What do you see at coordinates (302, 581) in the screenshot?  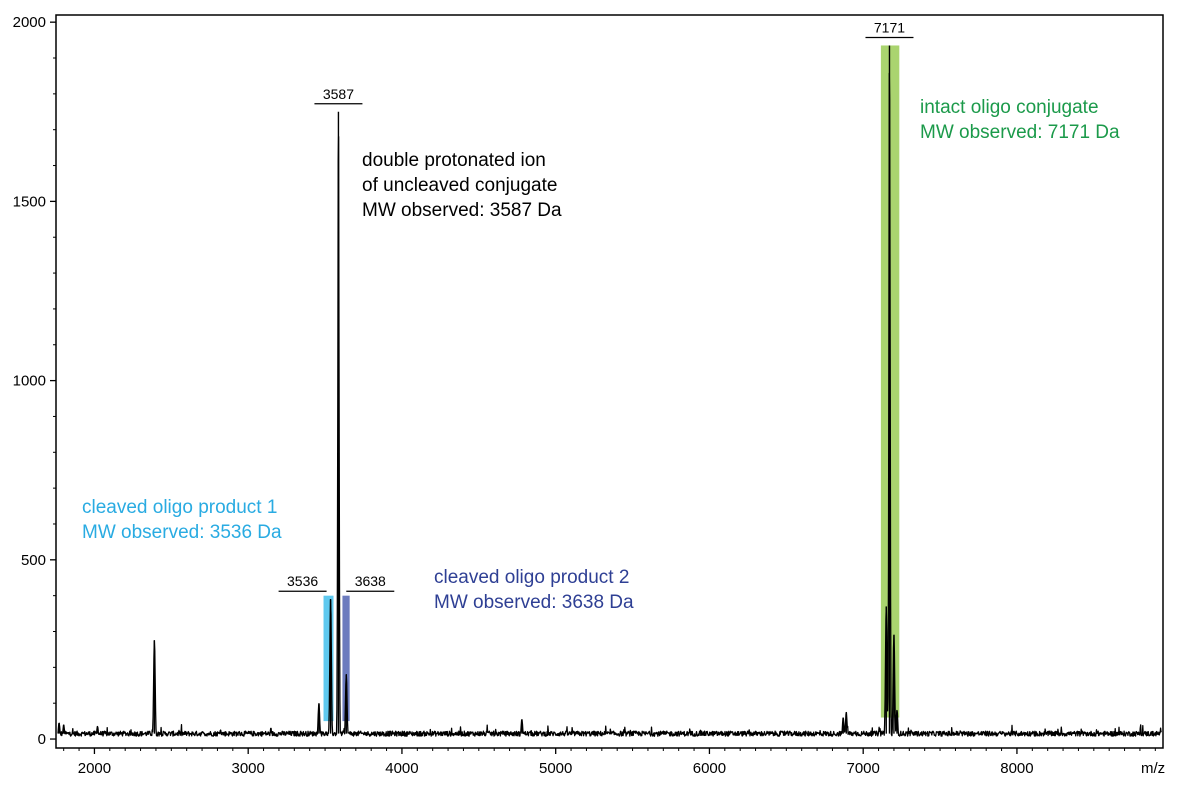 I see `peak-label-3536: 3536` at bounding box center [302, 581].